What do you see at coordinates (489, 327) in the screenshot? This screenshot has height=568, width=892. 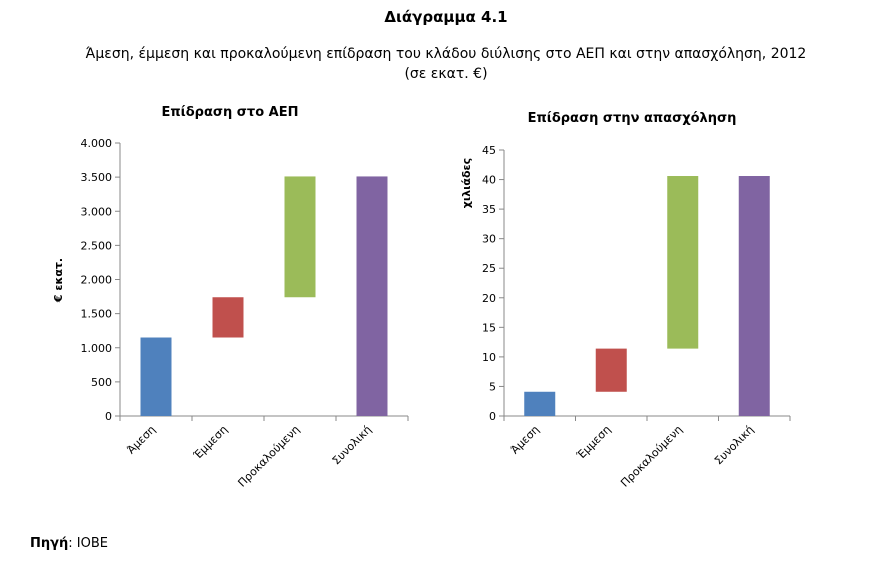 I see `emp-y-tick-label: 15` at bounding box center [489, 327].